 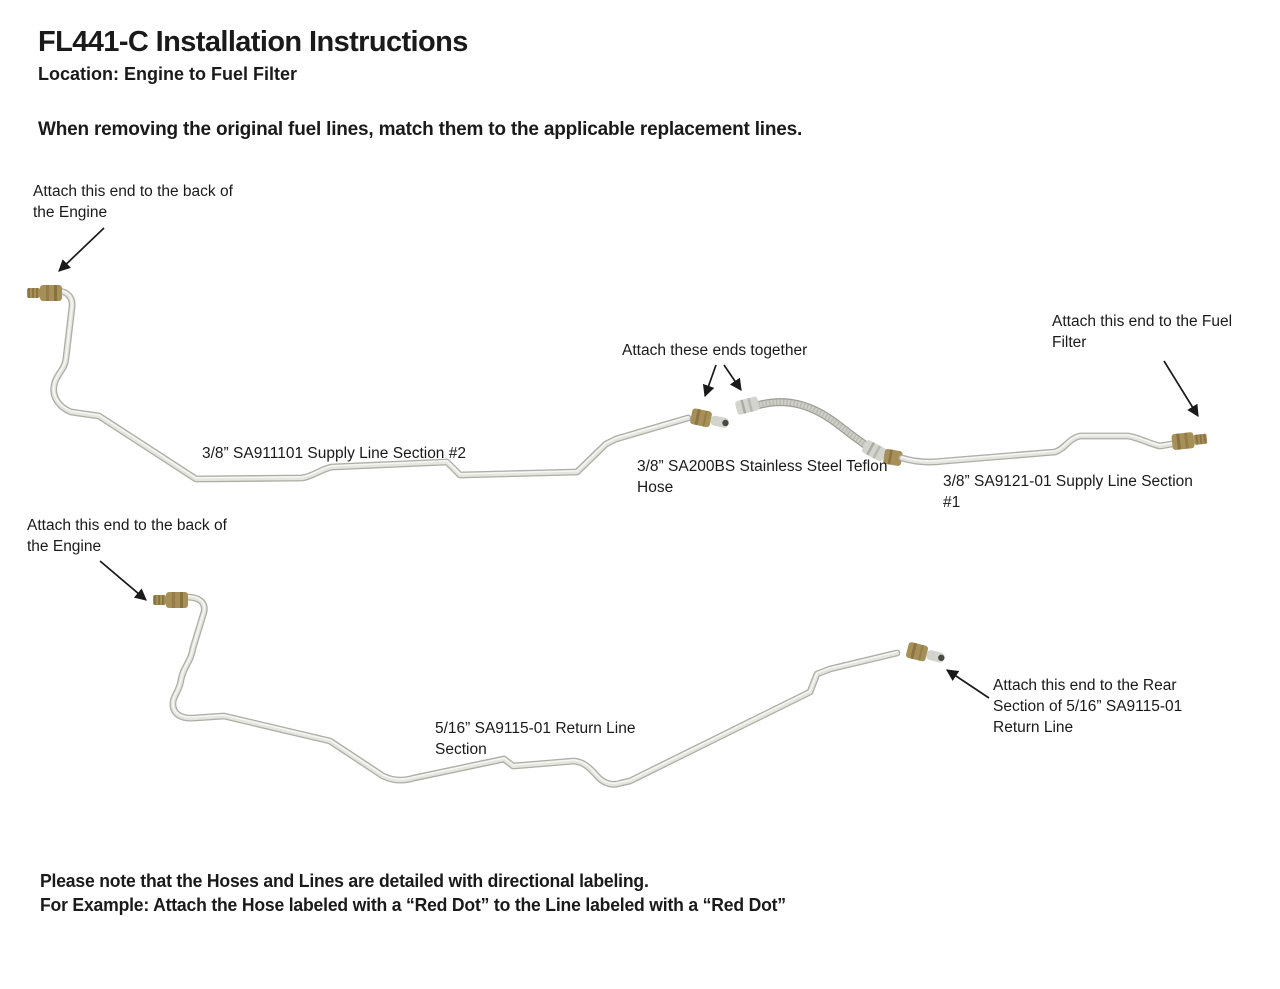 I want to click on arrow-rear-section-icon, so click(x=968, y=684).